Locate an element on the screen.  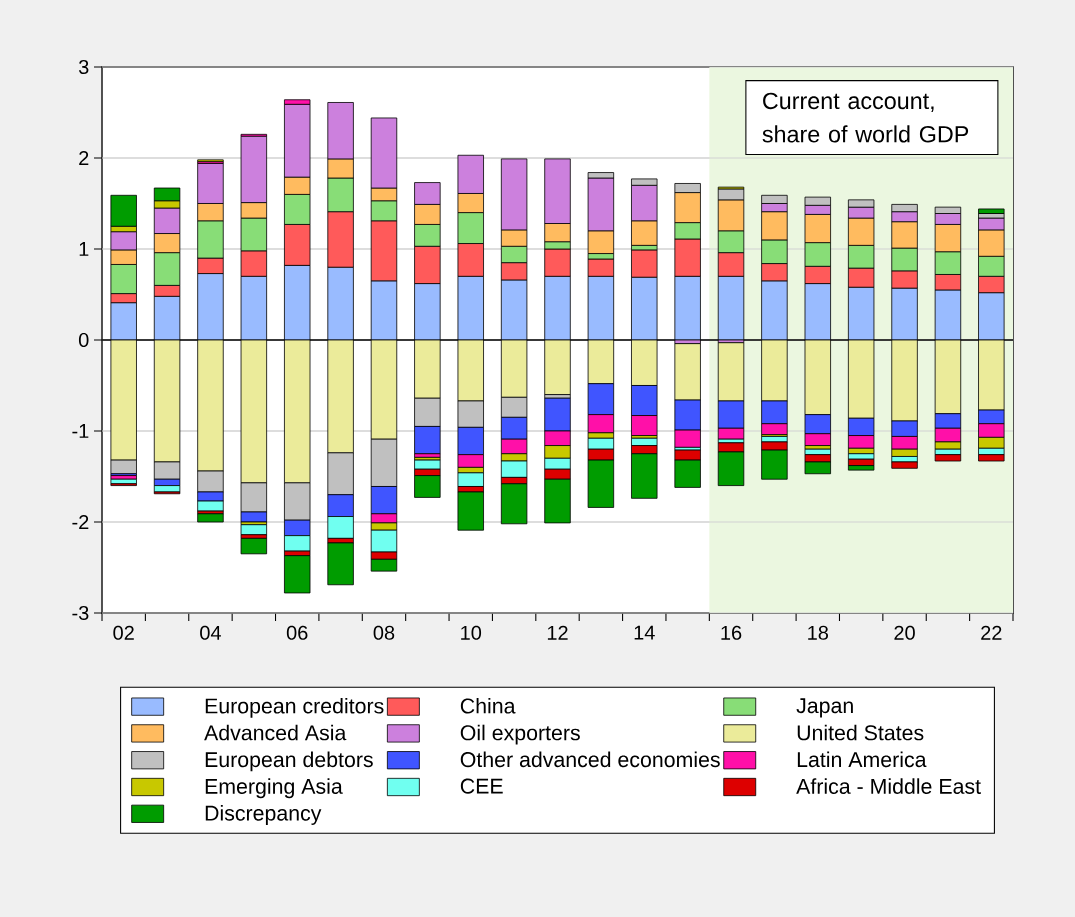
text: Current account, share of world GDP is located at coordinates (865, 117).